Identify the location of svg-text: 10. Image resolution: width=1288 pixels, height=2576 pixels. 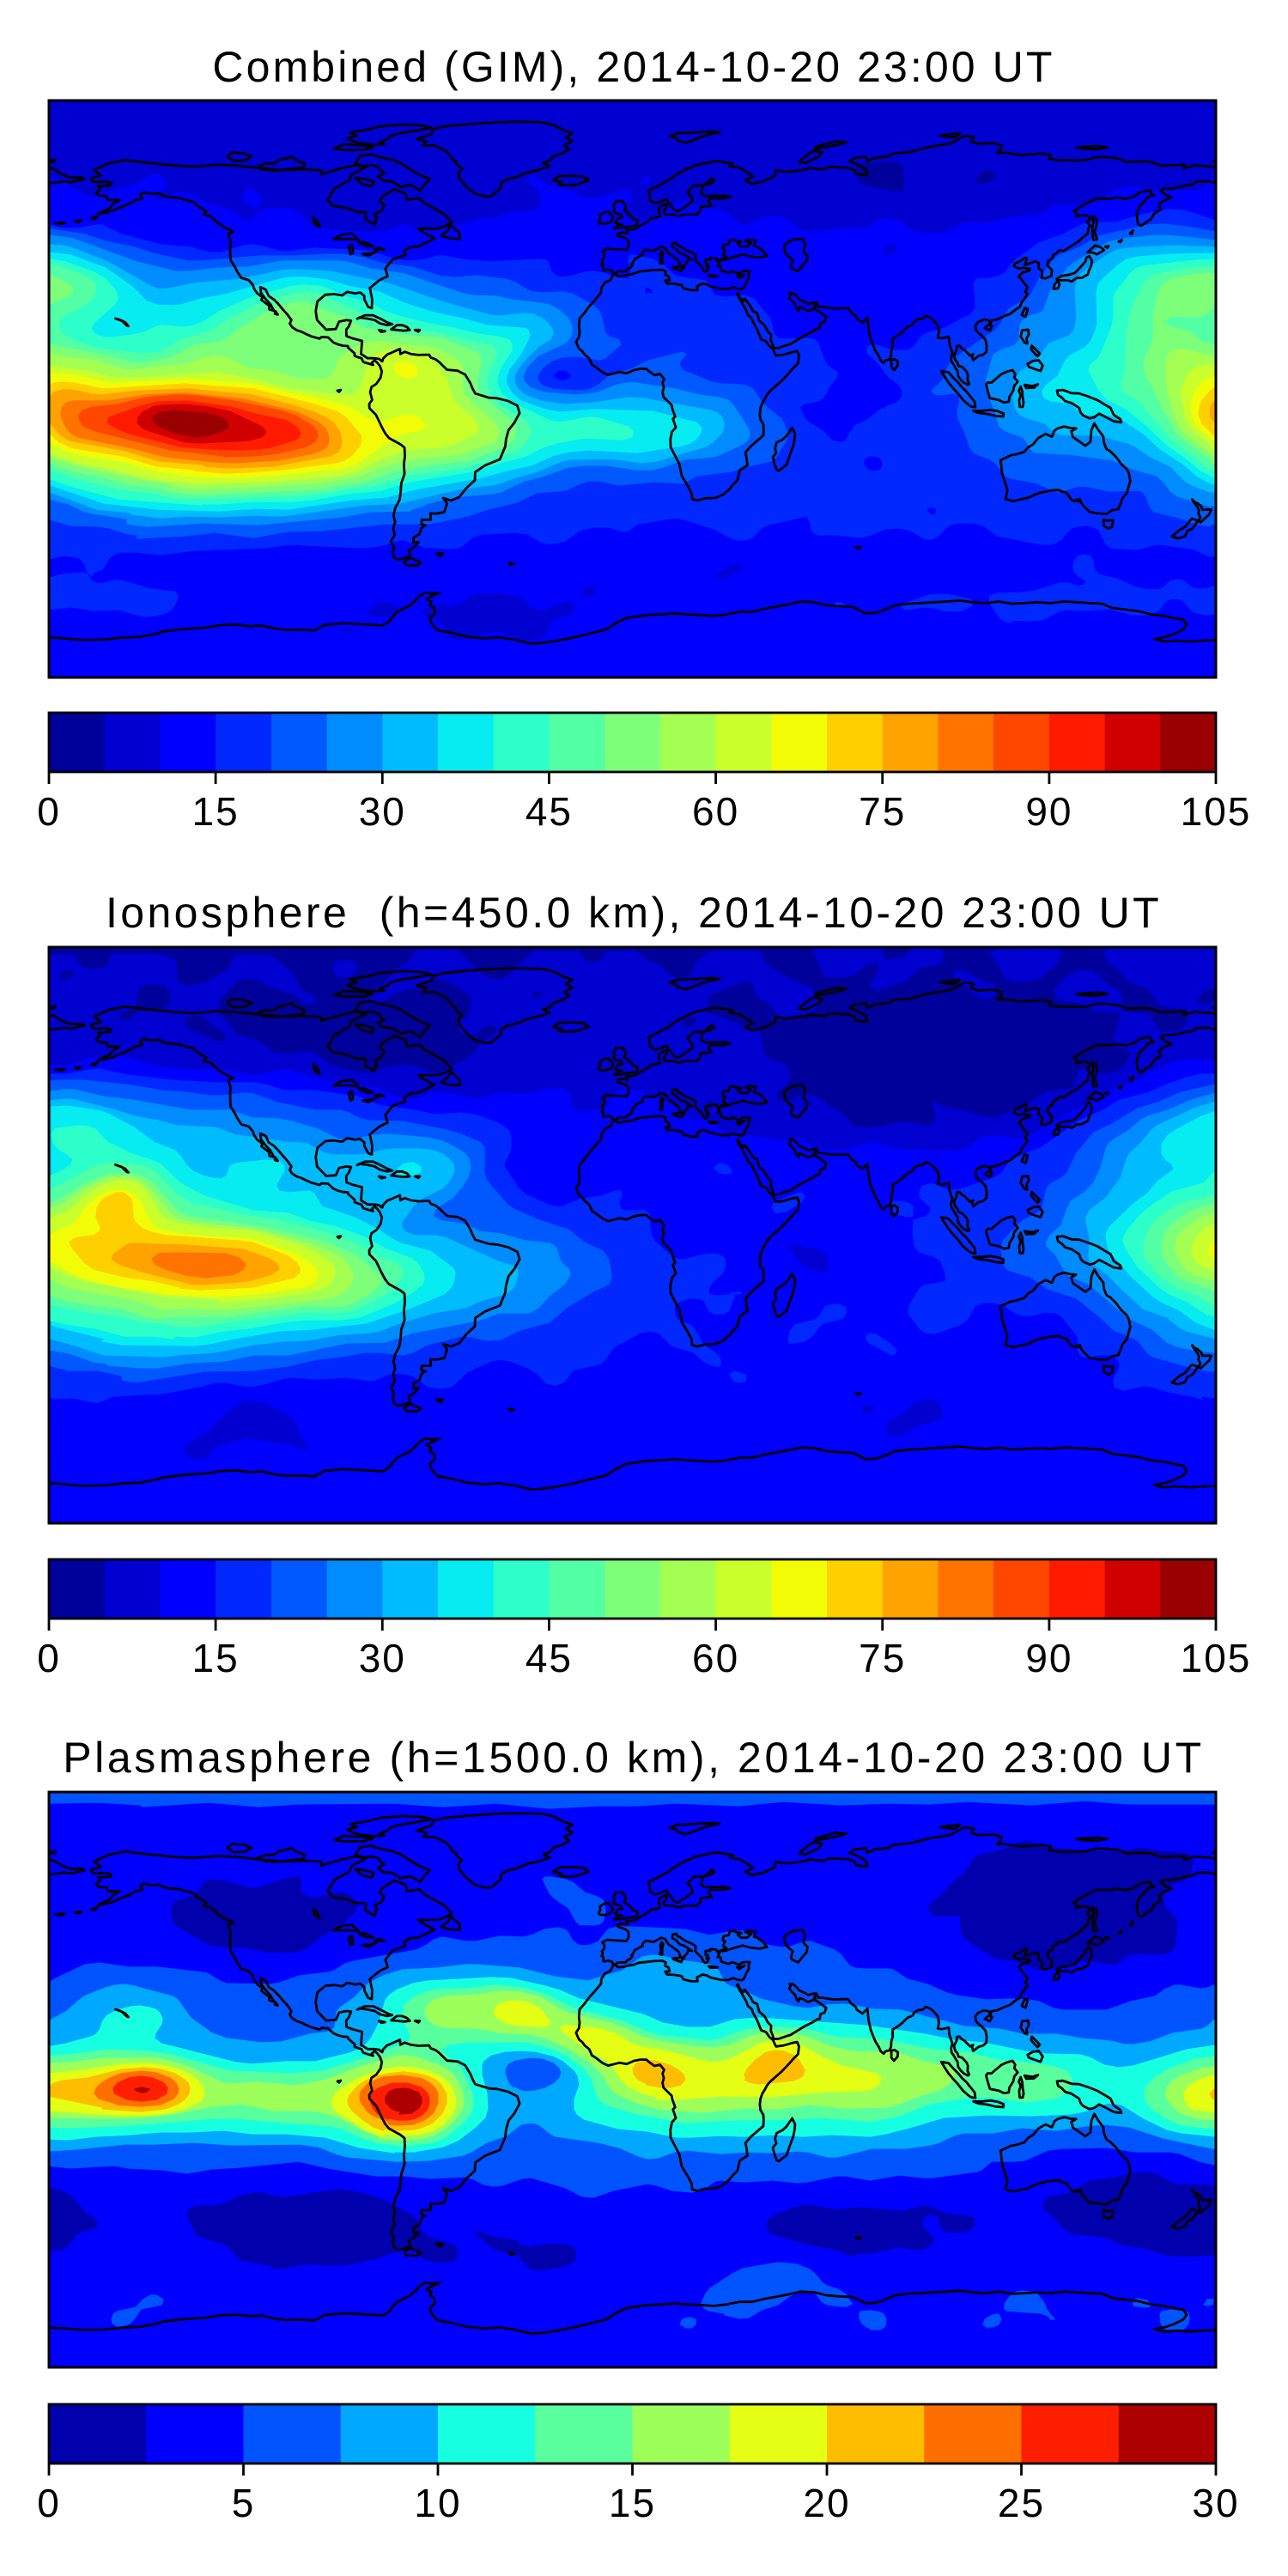
(438, 2503).